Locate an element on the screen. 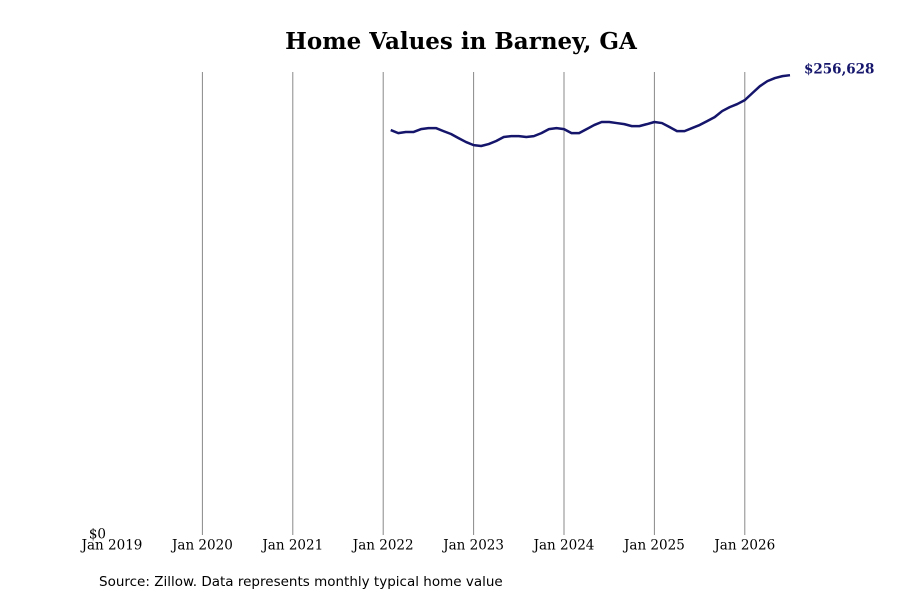 Image resolution: width=900 pixels, height=600 pixels. line-series is located at coordinates (590, 110).